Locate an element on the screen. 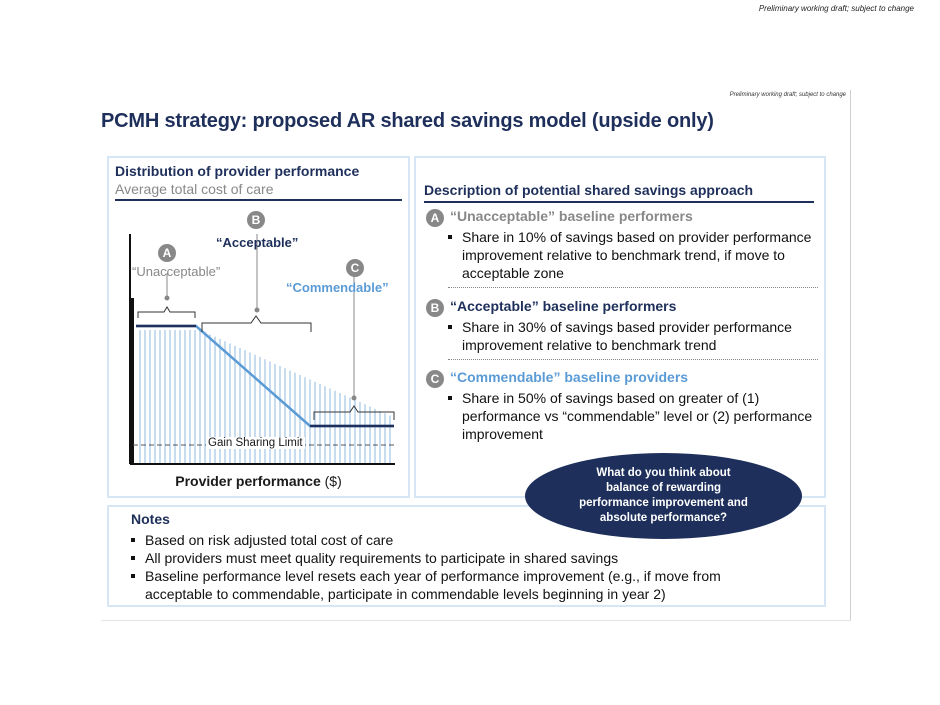 This screenshot has height=705, width=940. distribution-title-rule is located at coordinates (258, 200).